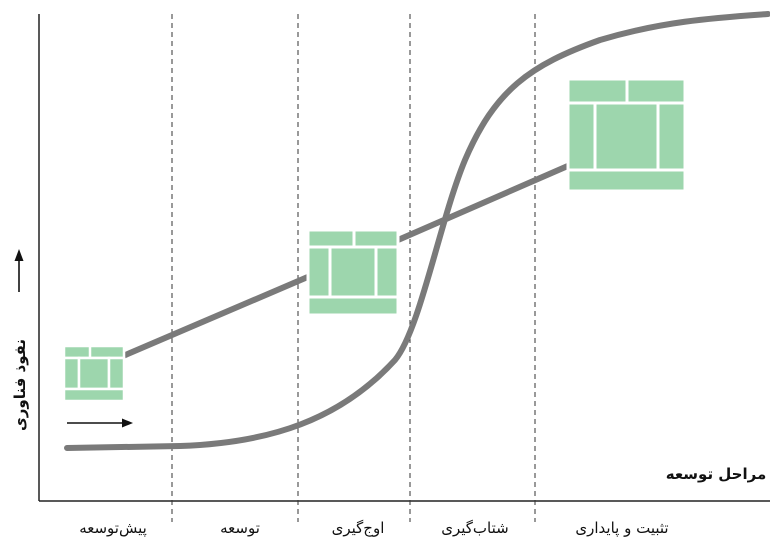 The image size is (770, 542). What do you see at coordinates (358, 528) in the screenshot?
I see `stage-label-take-off: اوج‌گیری` at bounding box center [358, 528].